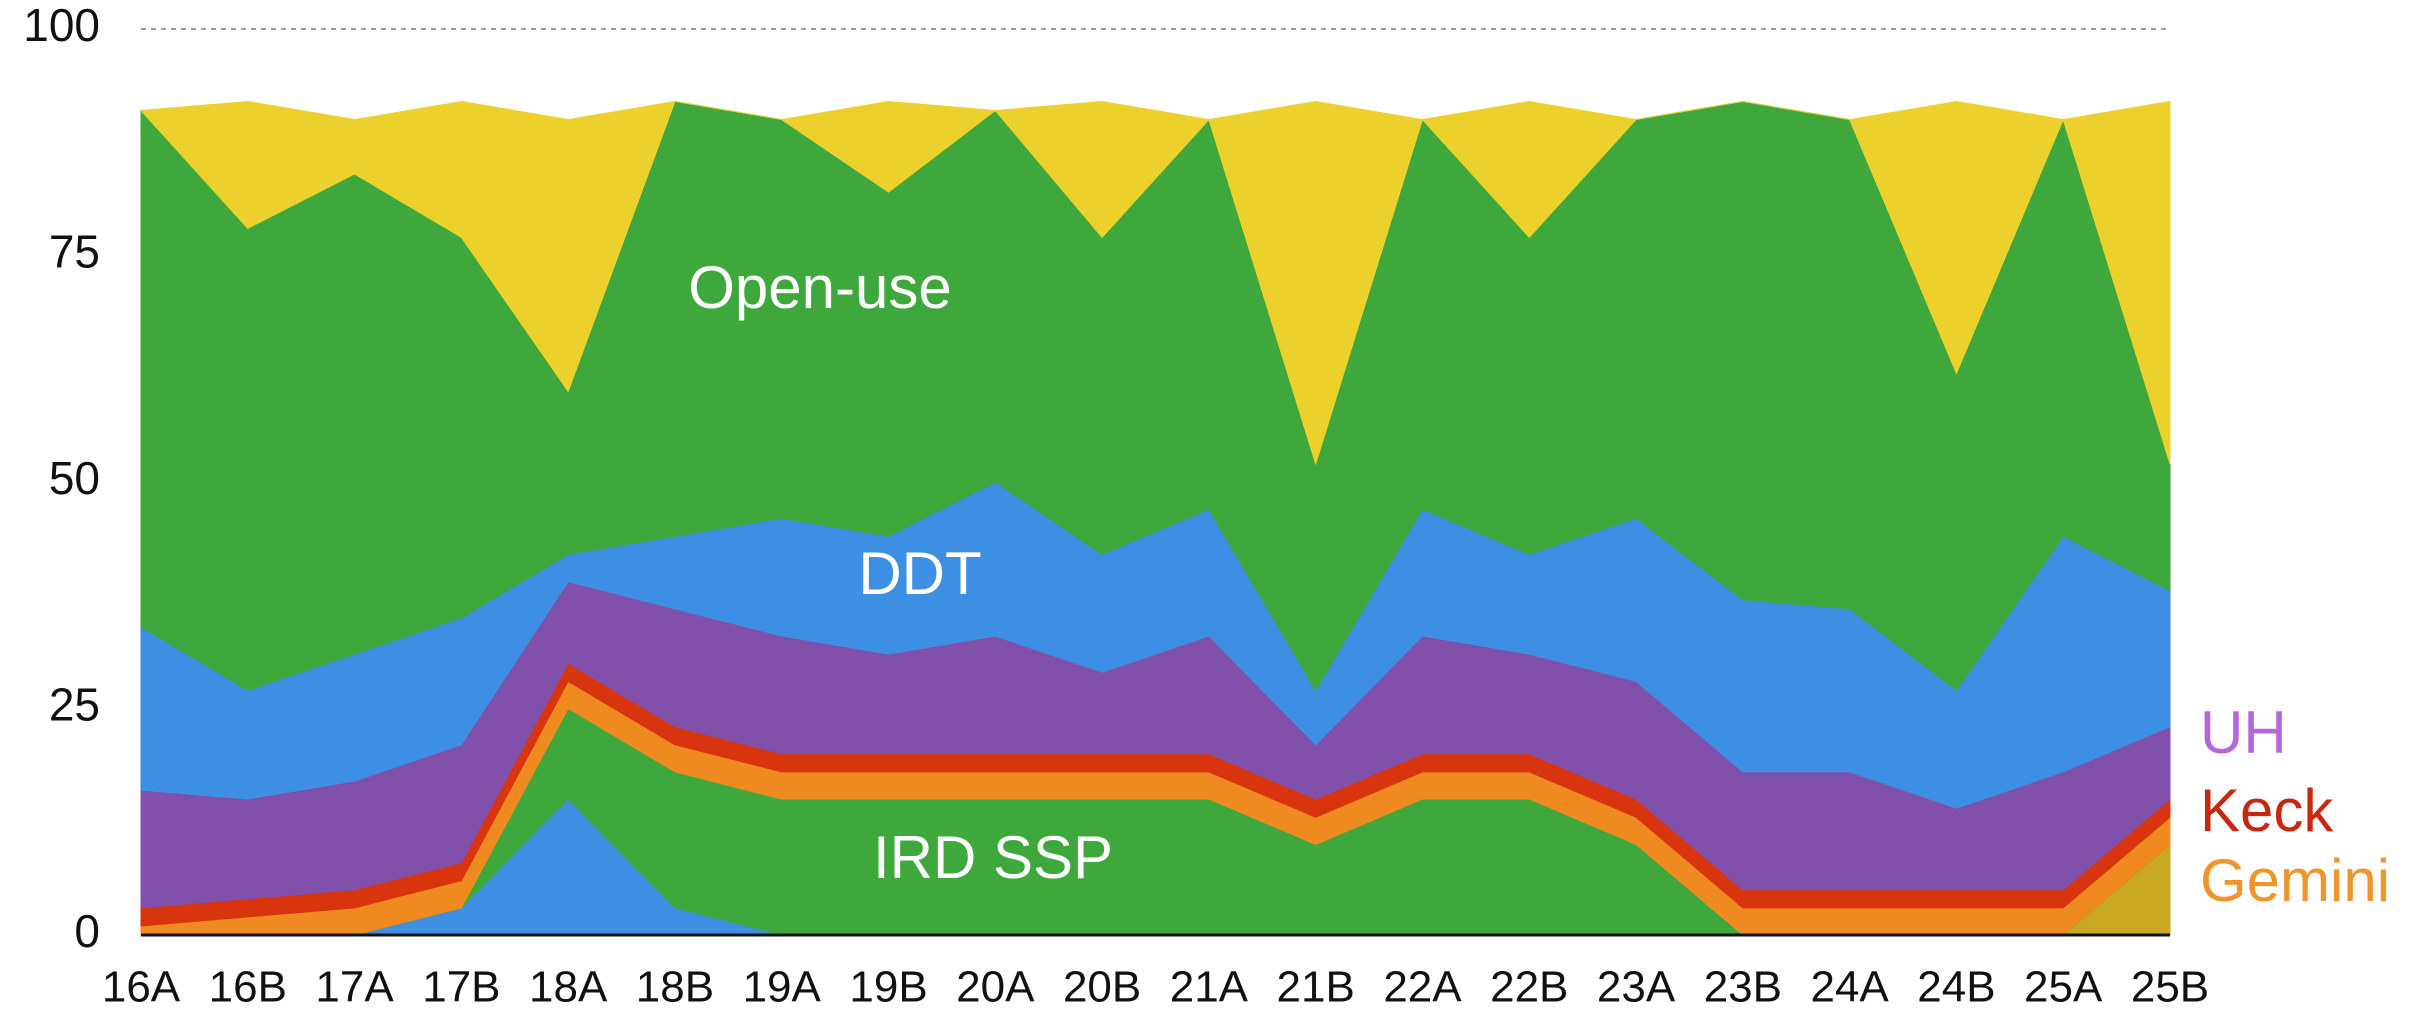  What do you see at coordinates (820, 287) in the screenshot?
I see `series-label: Open-use` at bounding box center [820, 287].